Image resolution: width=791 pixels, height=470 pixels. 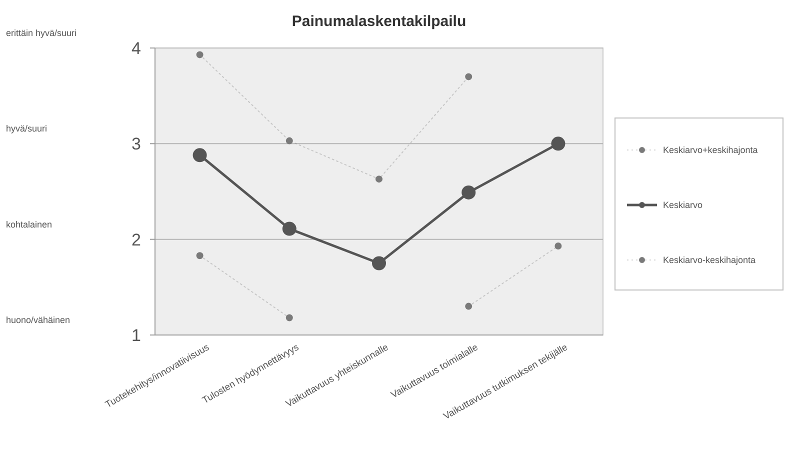 What do you see at coordinates (136, 335) in the screenshot?
I see `y-tick-label: 1` at bounding box center [136, 335].